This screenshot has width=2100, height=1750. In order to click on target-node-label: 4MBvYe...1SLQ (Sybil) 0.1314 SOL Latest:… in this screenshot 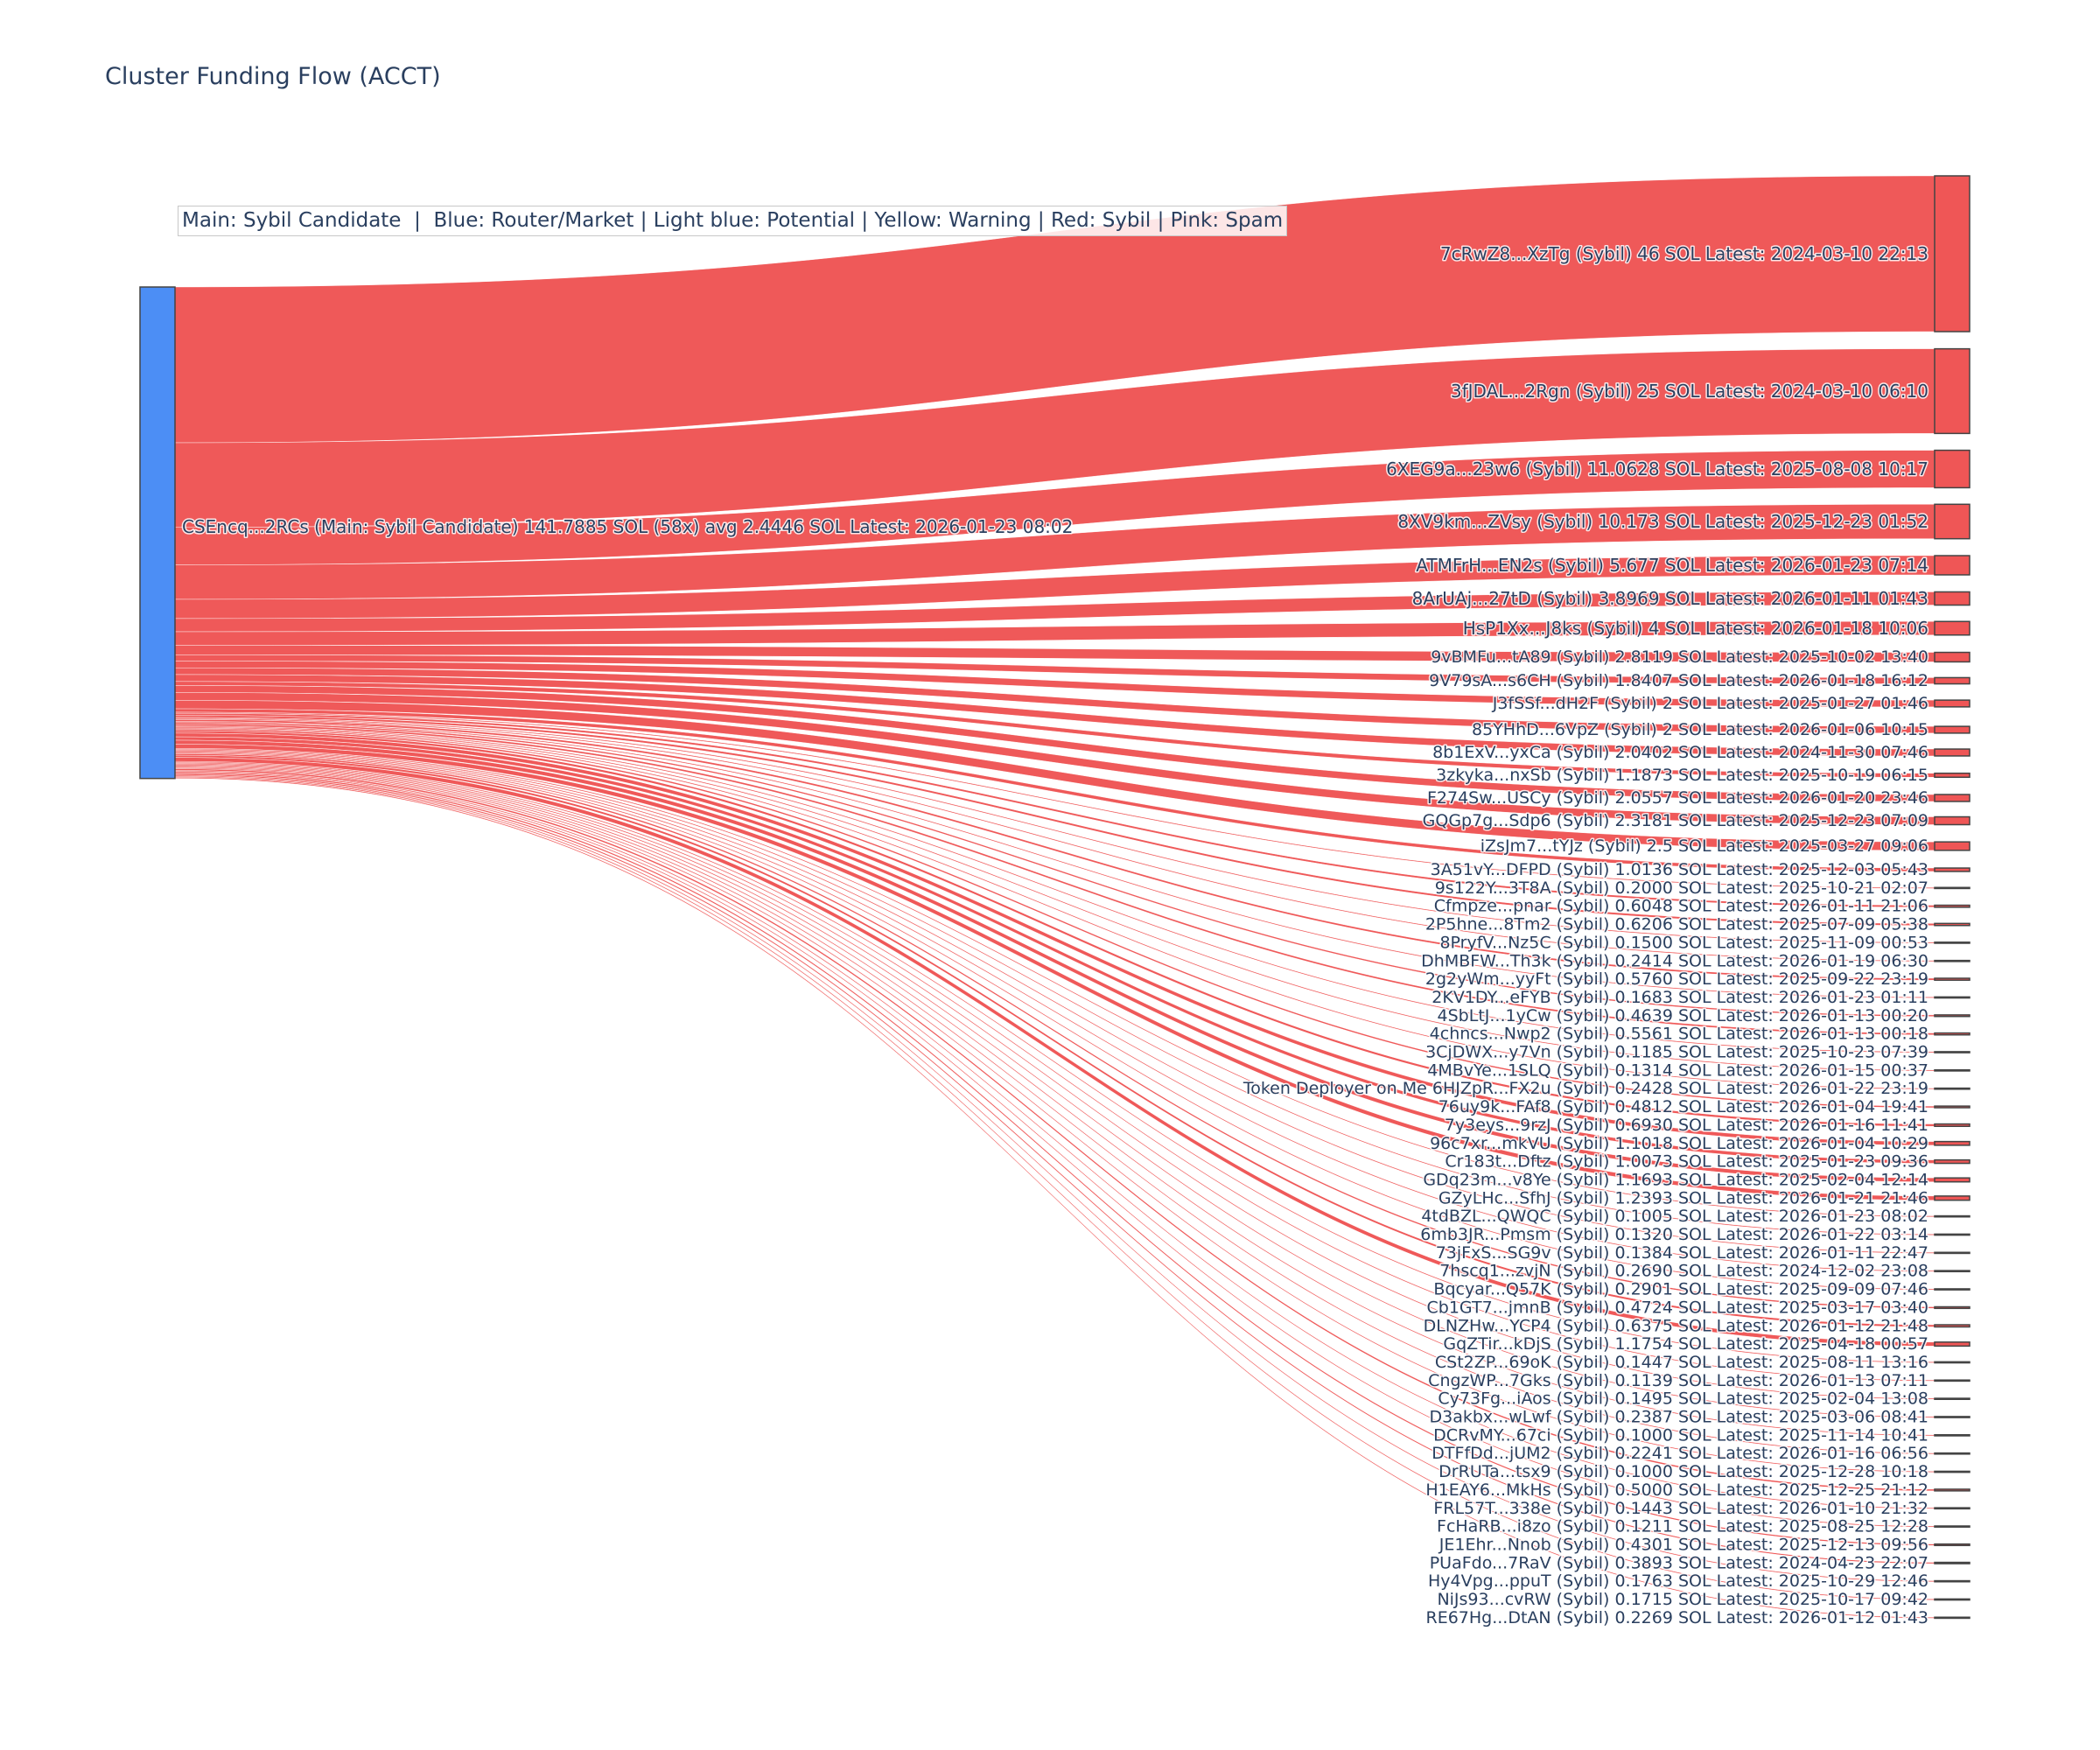, I will do `click(1677, 1070)`.